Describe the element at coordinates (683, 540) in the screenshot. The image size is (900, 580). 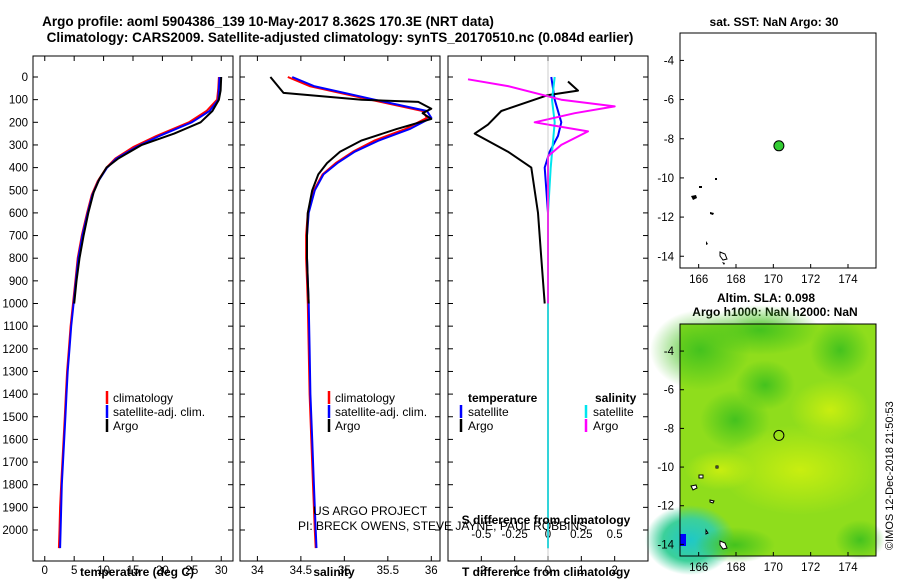
I see `sla-low-patch` at that location.